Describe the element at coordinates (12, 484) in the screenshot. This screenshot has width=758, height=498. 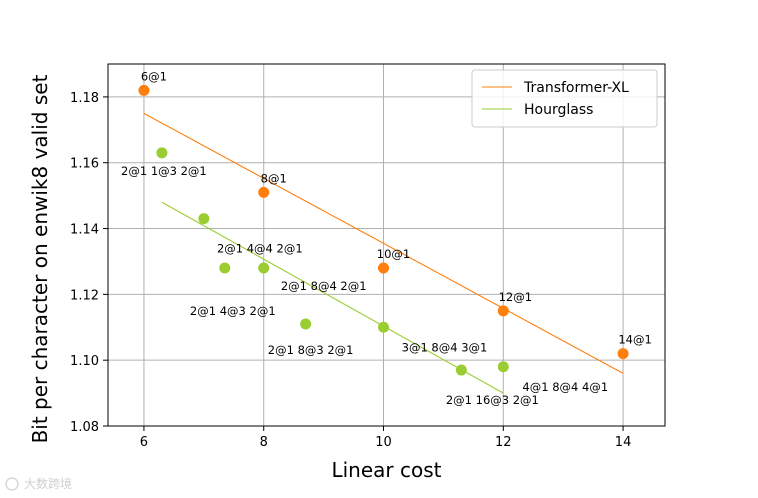
I see `watermark-logo-icon` at that location.